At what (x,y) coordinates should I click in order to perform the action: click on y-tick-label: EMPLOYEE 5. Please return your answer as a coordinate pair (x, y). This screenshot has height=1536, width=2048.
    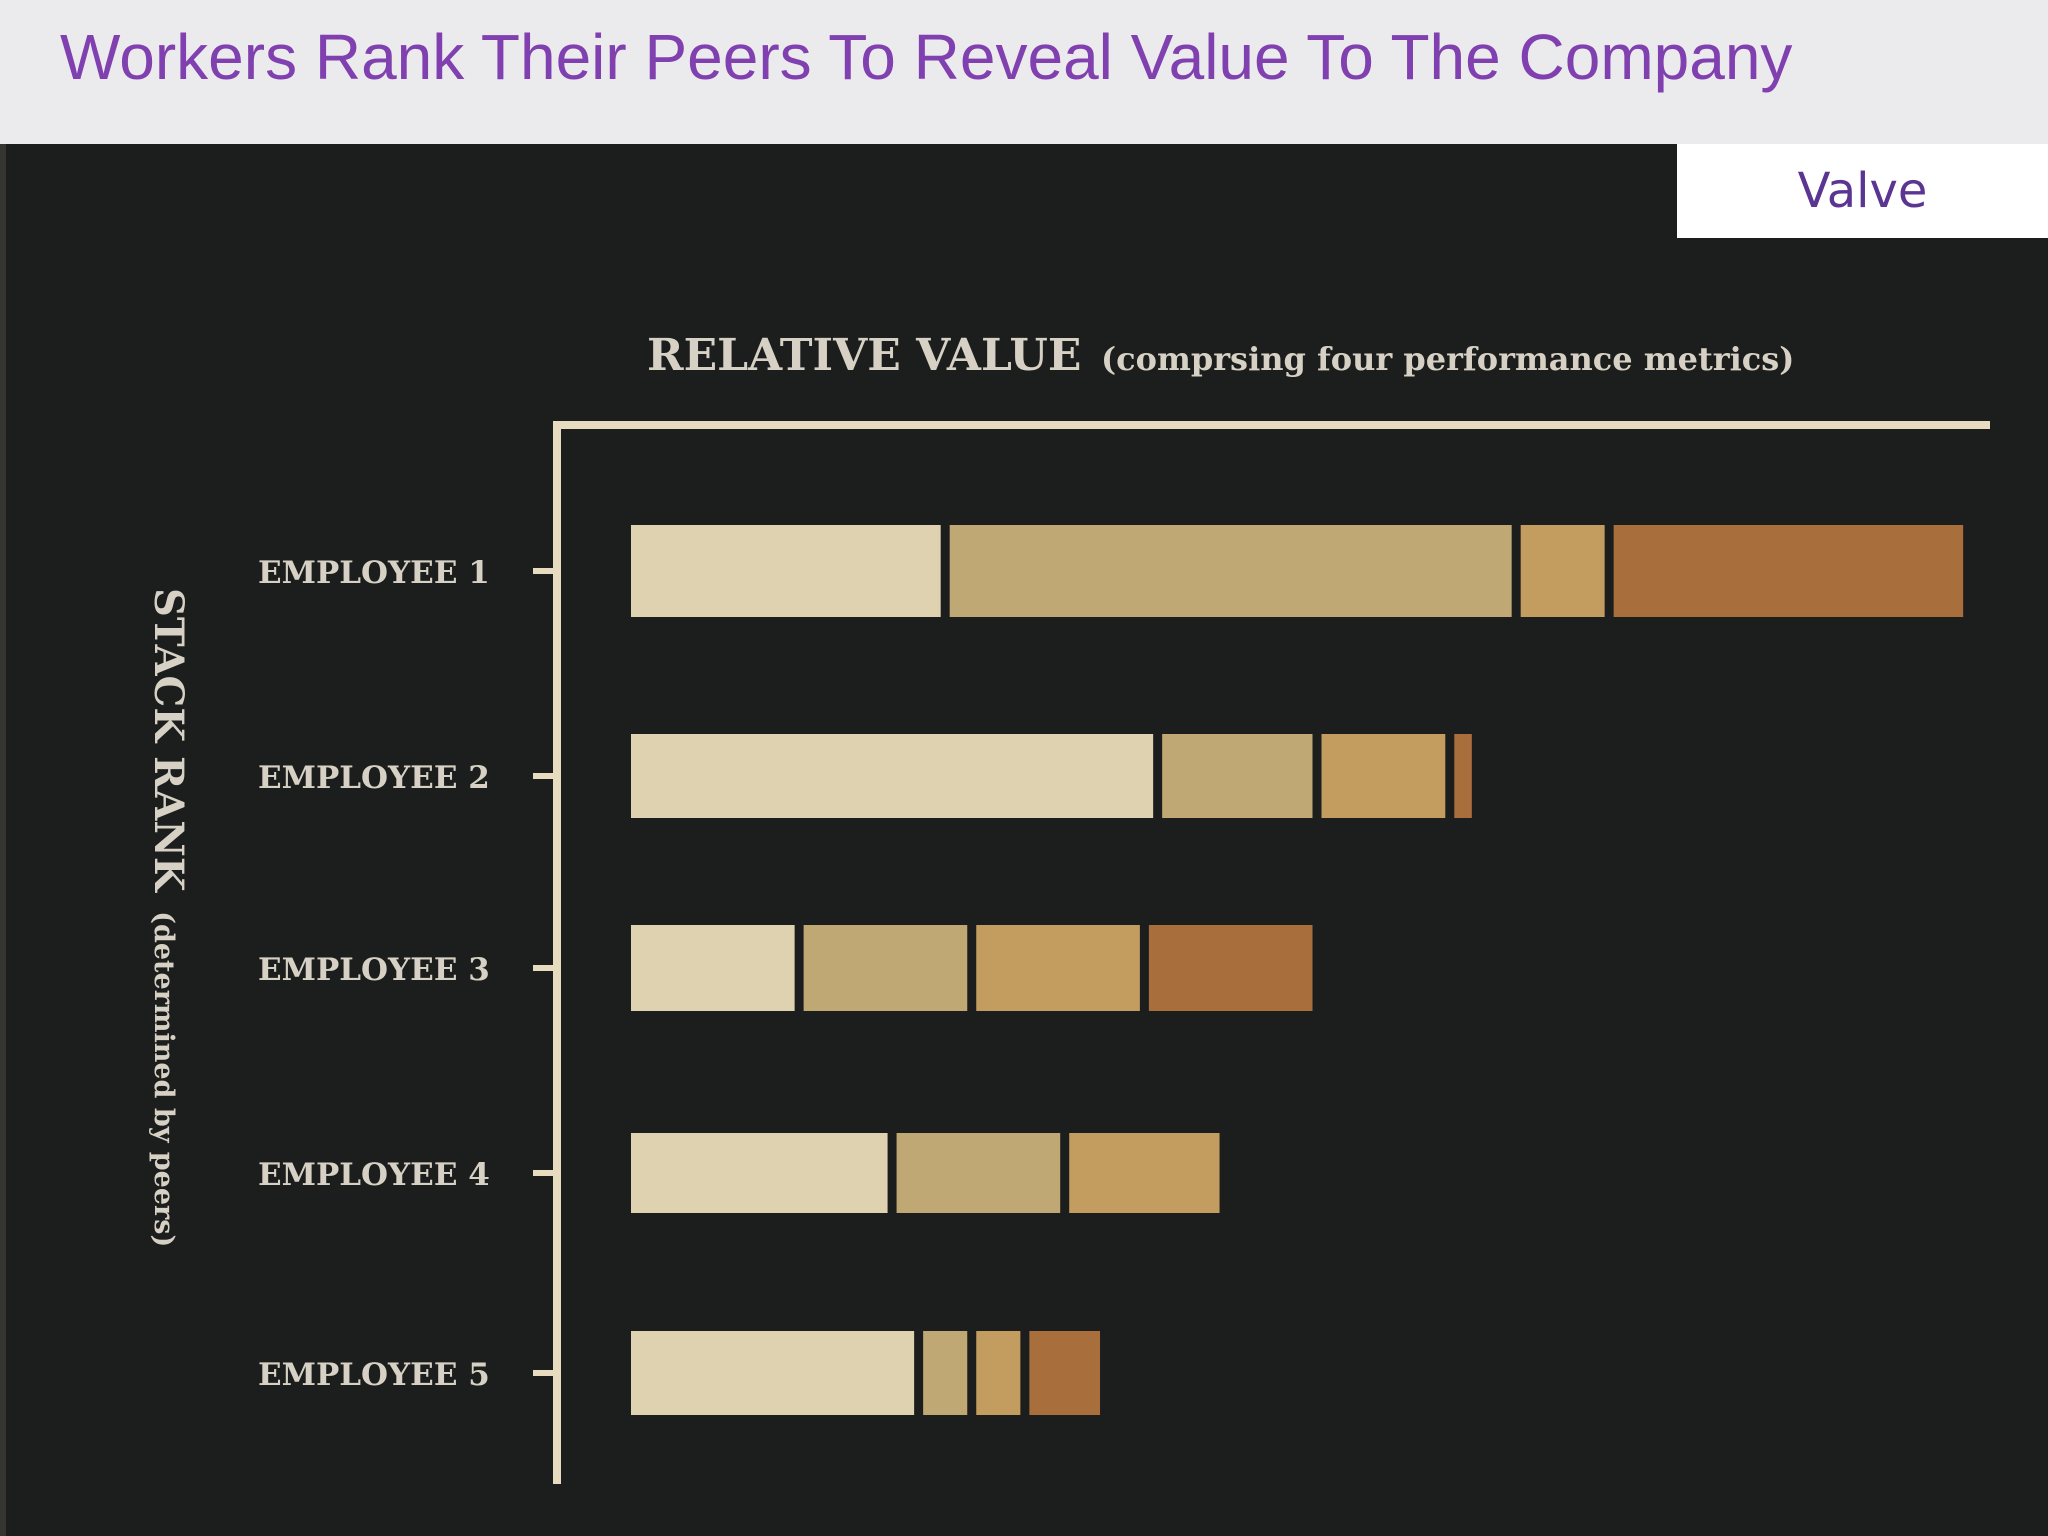
    Looking at the image, I should click on (374, 1375).